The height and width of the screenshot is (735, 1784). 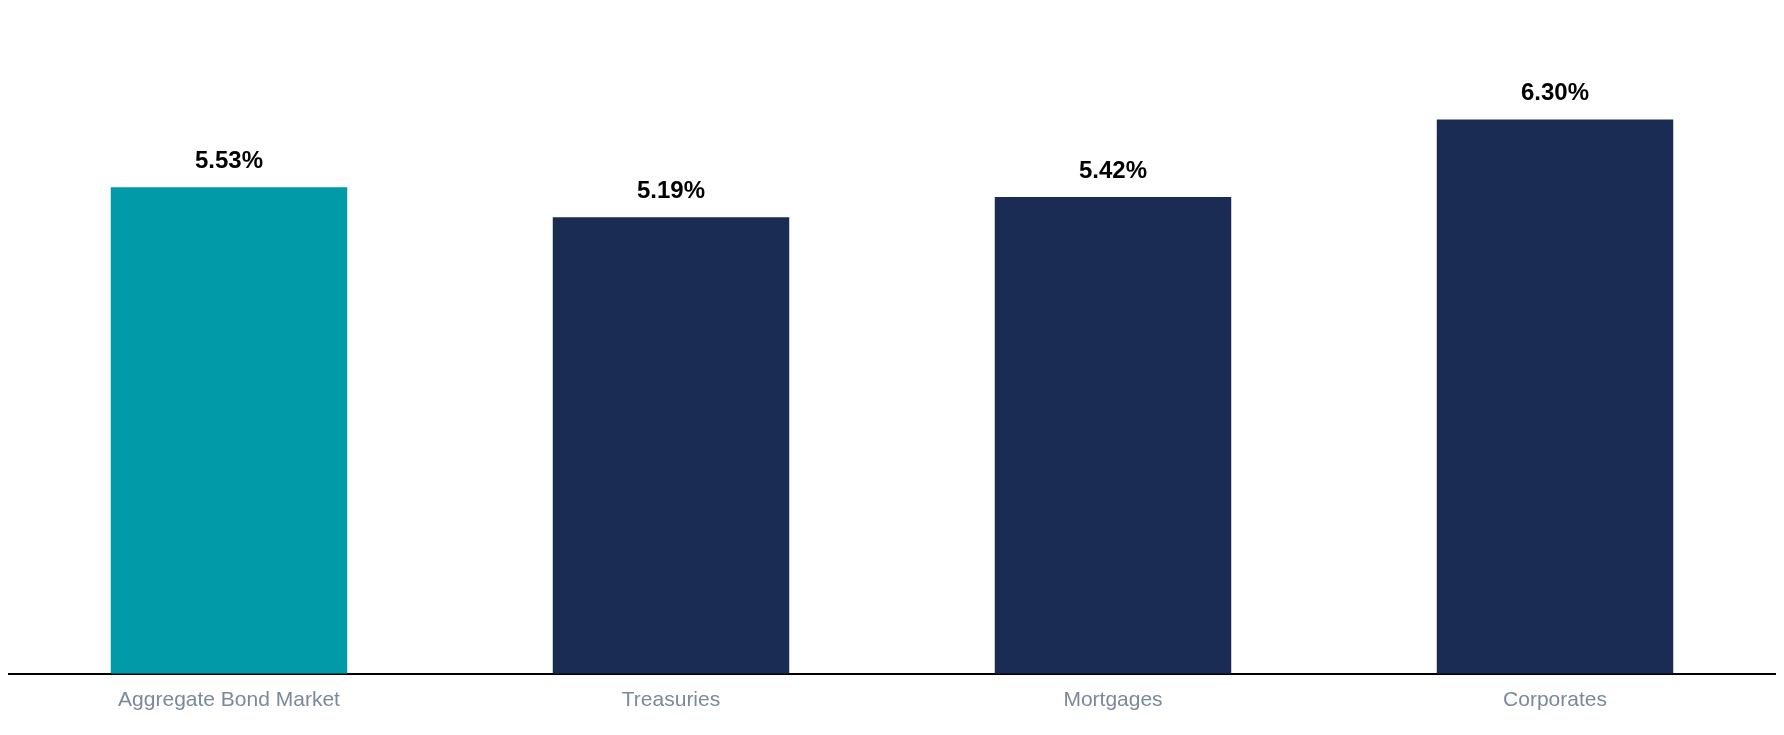 What do you see at coordinates (1555, 92) in the screenshot?
I see `data-label: 6.30%` at bounding box center [1555, 92].